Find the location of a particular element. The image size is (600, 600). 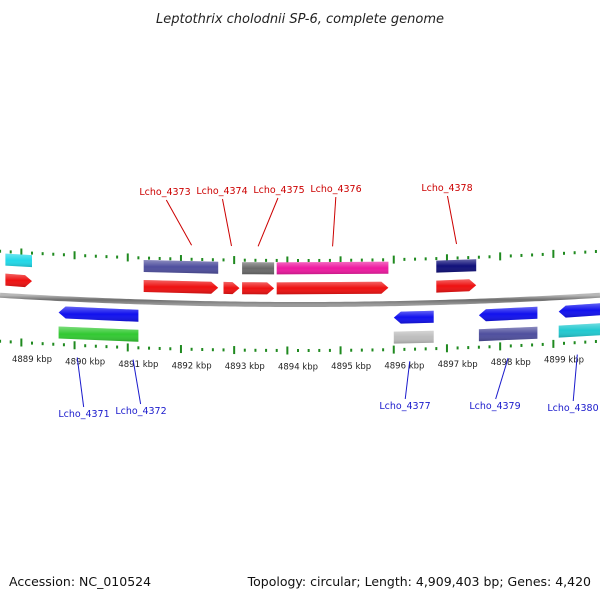

genome-backbone is located at coordinates (300, 299).